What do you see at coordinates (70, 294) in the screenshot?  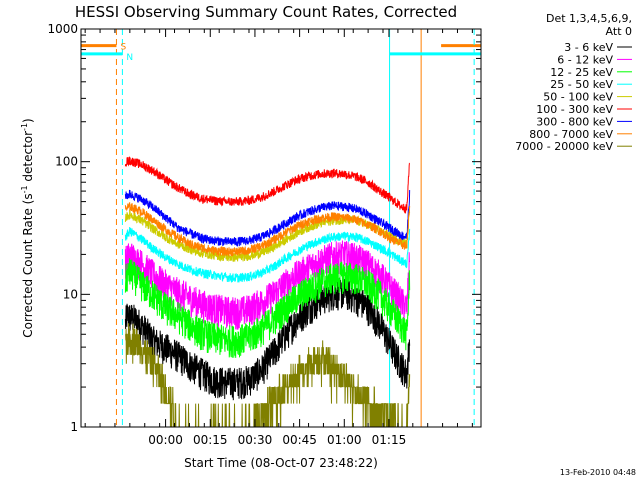 I see `y-tick-label: 10` at bounding box center [70, 294].